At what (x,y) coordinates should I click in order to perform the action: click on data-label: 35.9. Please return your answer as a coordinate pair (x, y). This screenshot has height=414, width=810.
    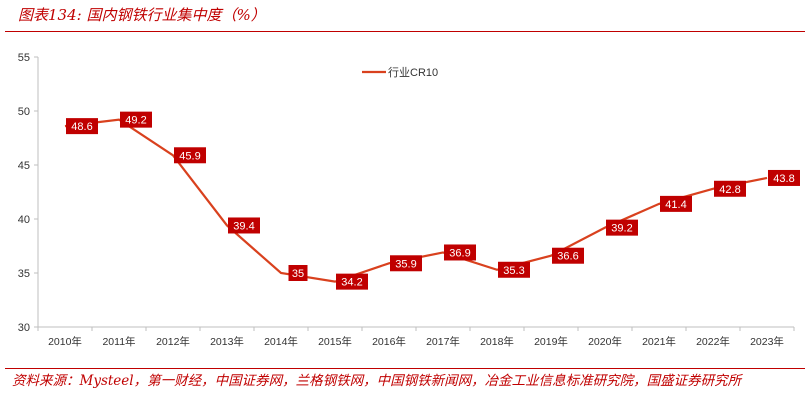
    Looking at the image, I should click on (405, 264).